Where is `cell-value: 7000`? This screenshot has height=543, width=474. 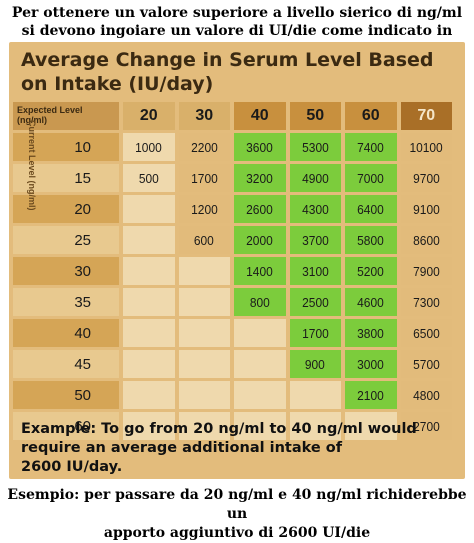
cell-value: 7000 is located at coordinates (371, 178).